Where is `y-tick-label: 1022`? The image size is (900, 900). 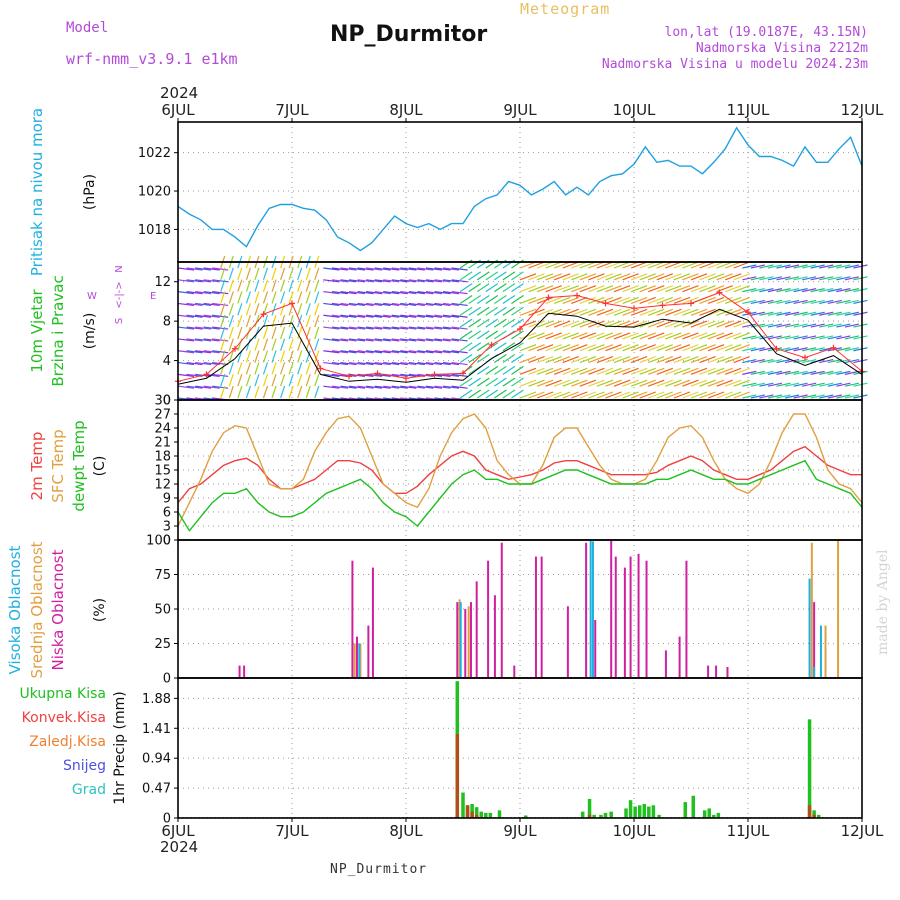 y-tick-label: 1022 is located at coordinates (154, 153).